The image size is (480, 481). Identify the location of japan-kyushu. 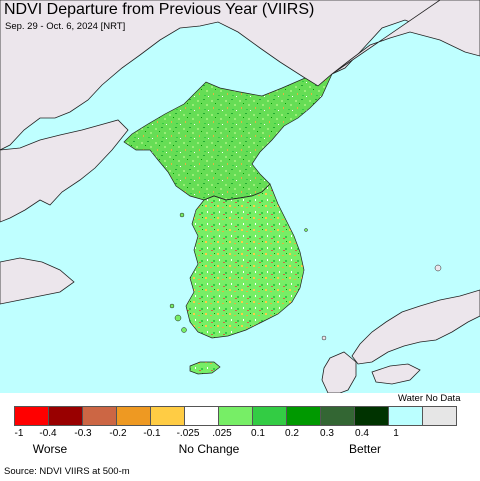
(339, 372).